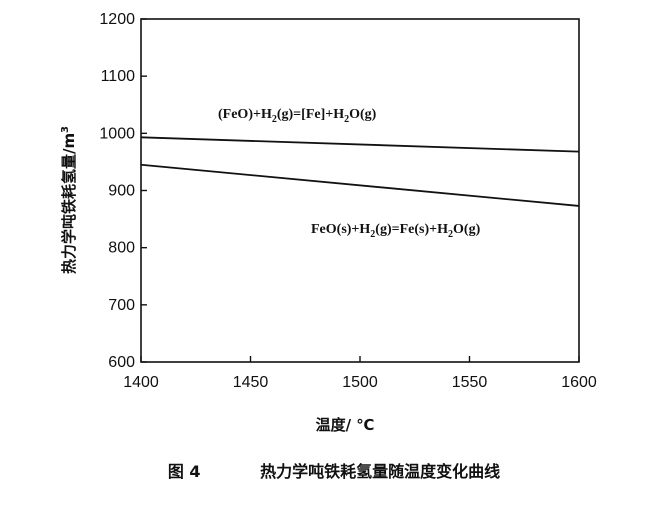 The image size is (668, 512). What do you see at coordinates (117, 133) in the screenshot?
I see `y-tick-label: 1000` at bounding box center [117, 133].